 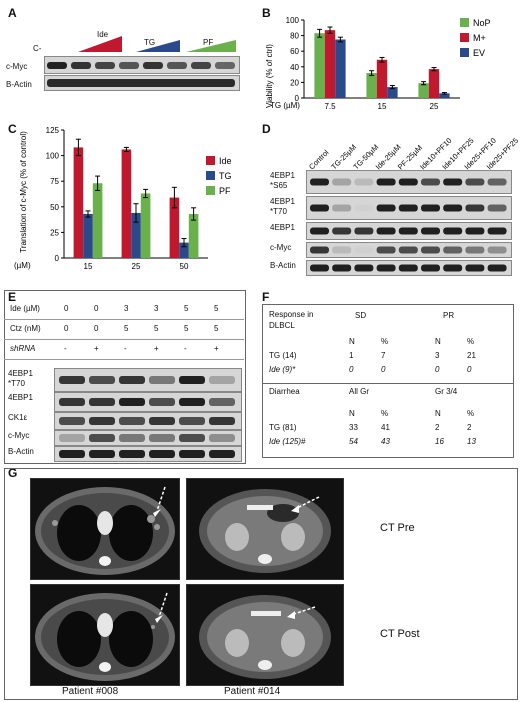 I want to click on chart-c-xprefix: (µM), so click(x=22, y=265).